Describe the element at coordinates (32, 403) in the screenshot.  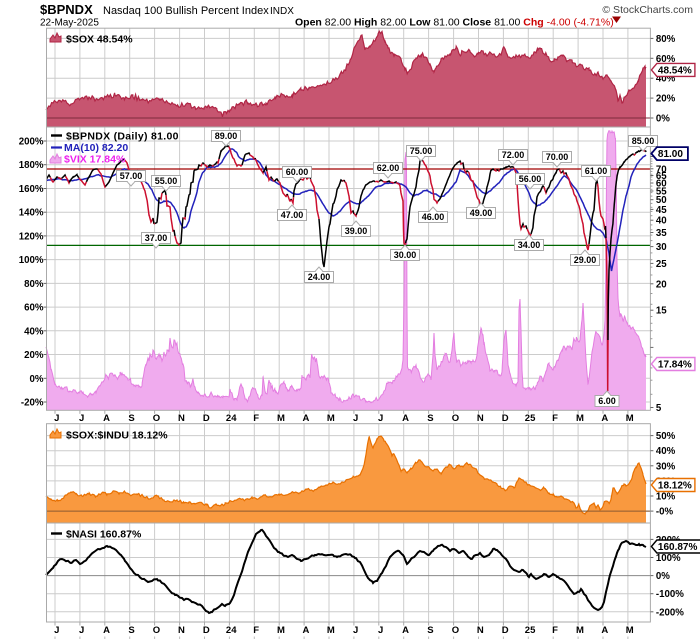
I see `svg-text: -20%` at that location.